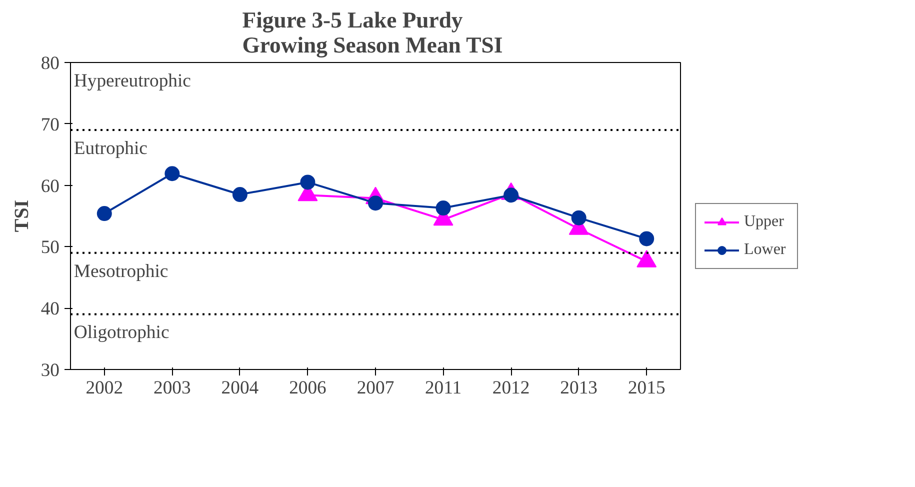  Describe the element at coordinates (132, 81) in the screenshot. I see `annotation: Hypereutrophic` at that location.